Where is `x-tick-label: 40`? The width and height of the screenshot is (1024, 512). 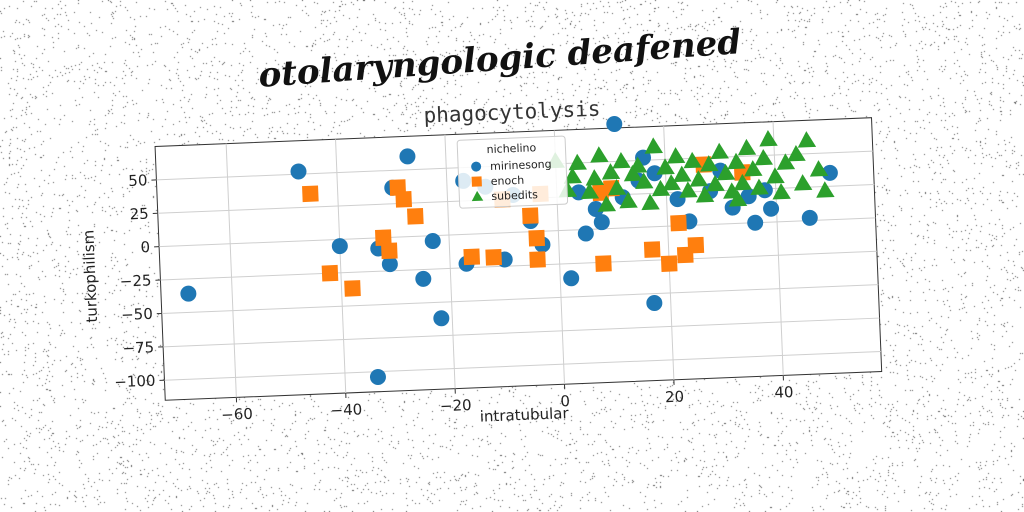
x-tick-label: 40 is located at coordinates (784, 392).